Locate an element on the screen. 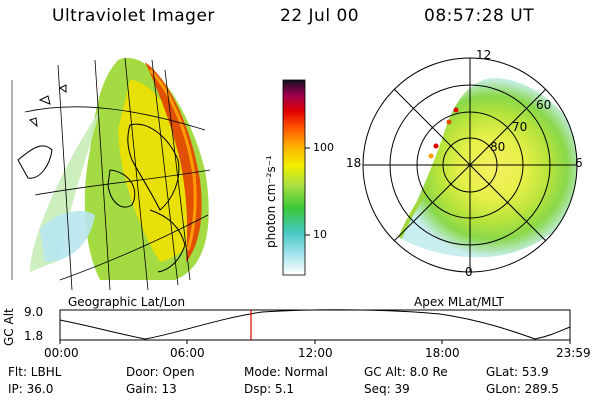  coastline-hudson is located at coordinates (121, 188).